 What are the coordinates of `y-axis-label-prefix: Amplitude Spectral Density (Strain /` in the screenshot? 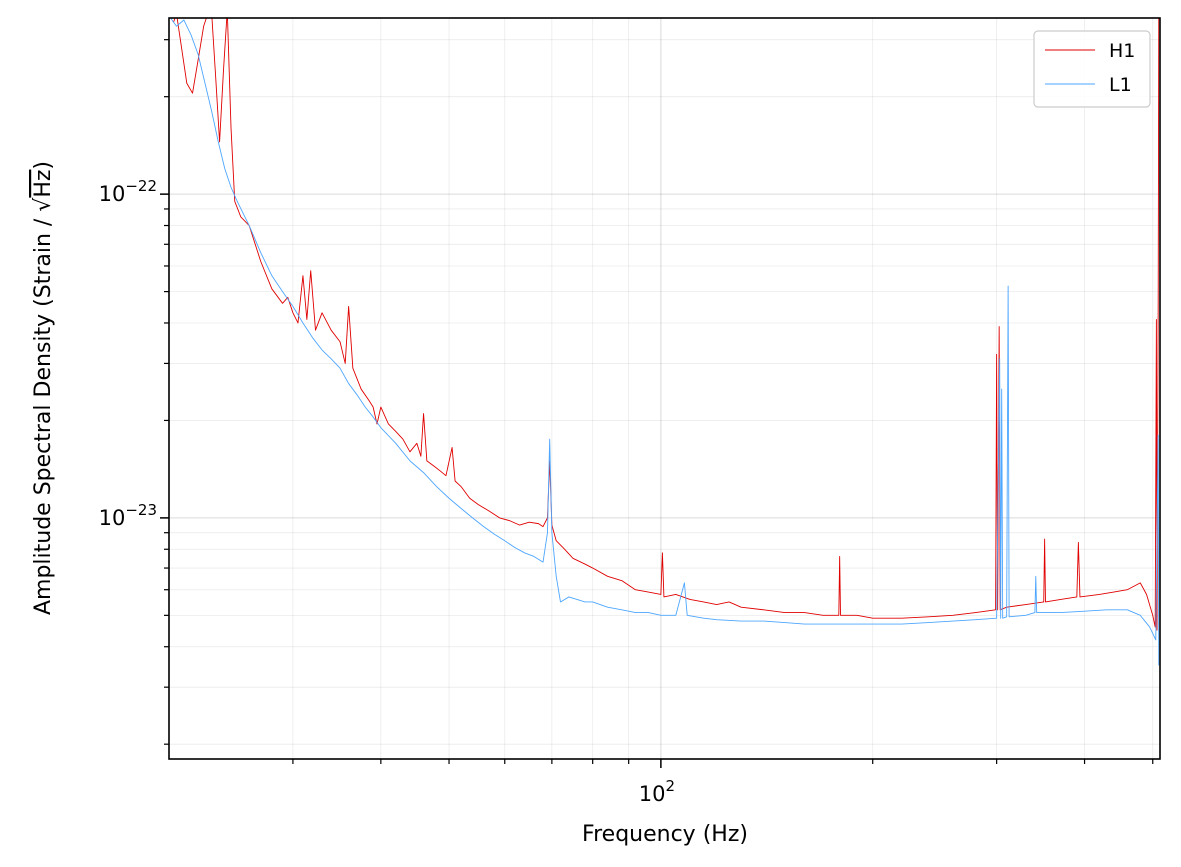 It's located at (43, 413).